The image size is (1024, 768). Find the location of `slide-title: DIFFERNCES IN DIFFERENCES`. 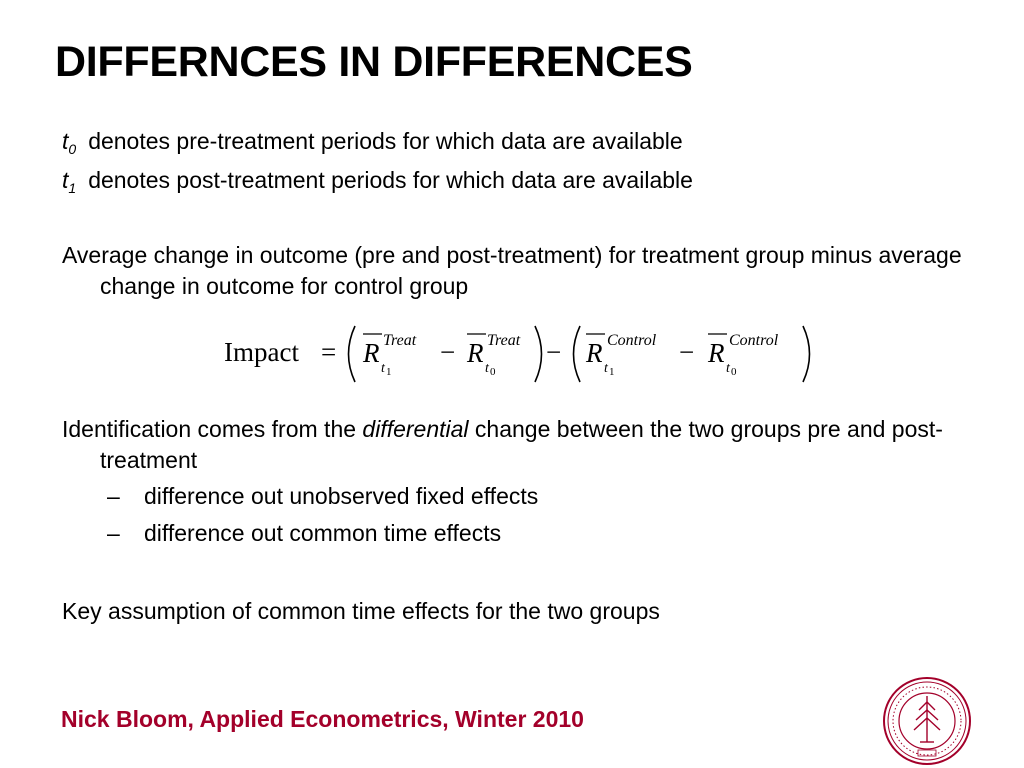

slide-title: DIFFERNCES IN DIFFERENCES is located at coordinates (374, 62).